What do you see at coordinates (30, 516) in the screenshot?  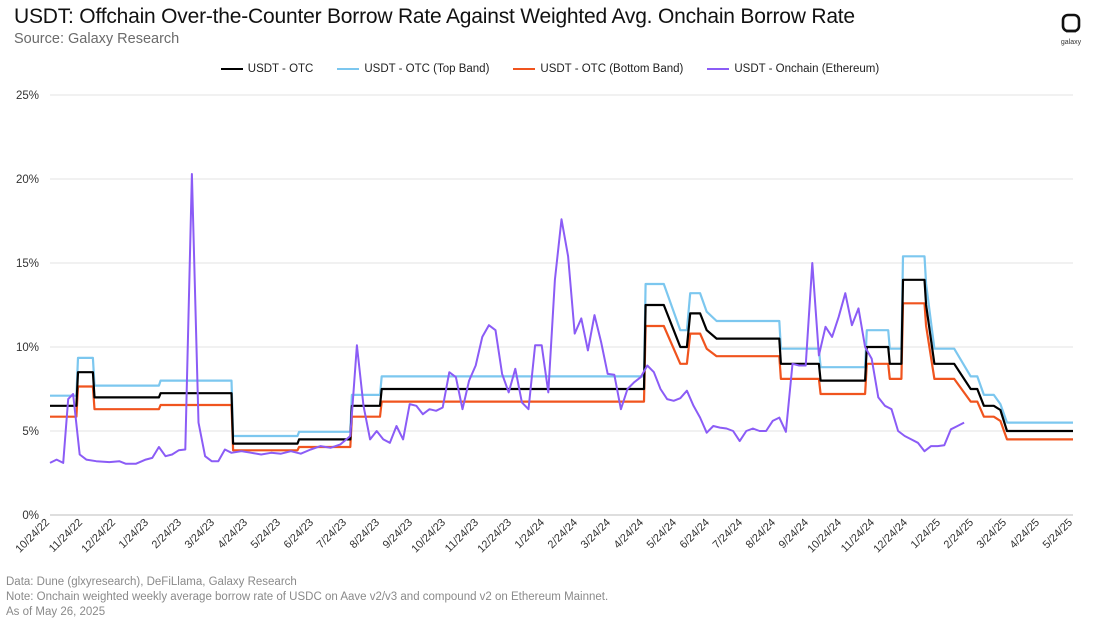 I see `y-tick-label: 0%` at bounding box center [30, 516].